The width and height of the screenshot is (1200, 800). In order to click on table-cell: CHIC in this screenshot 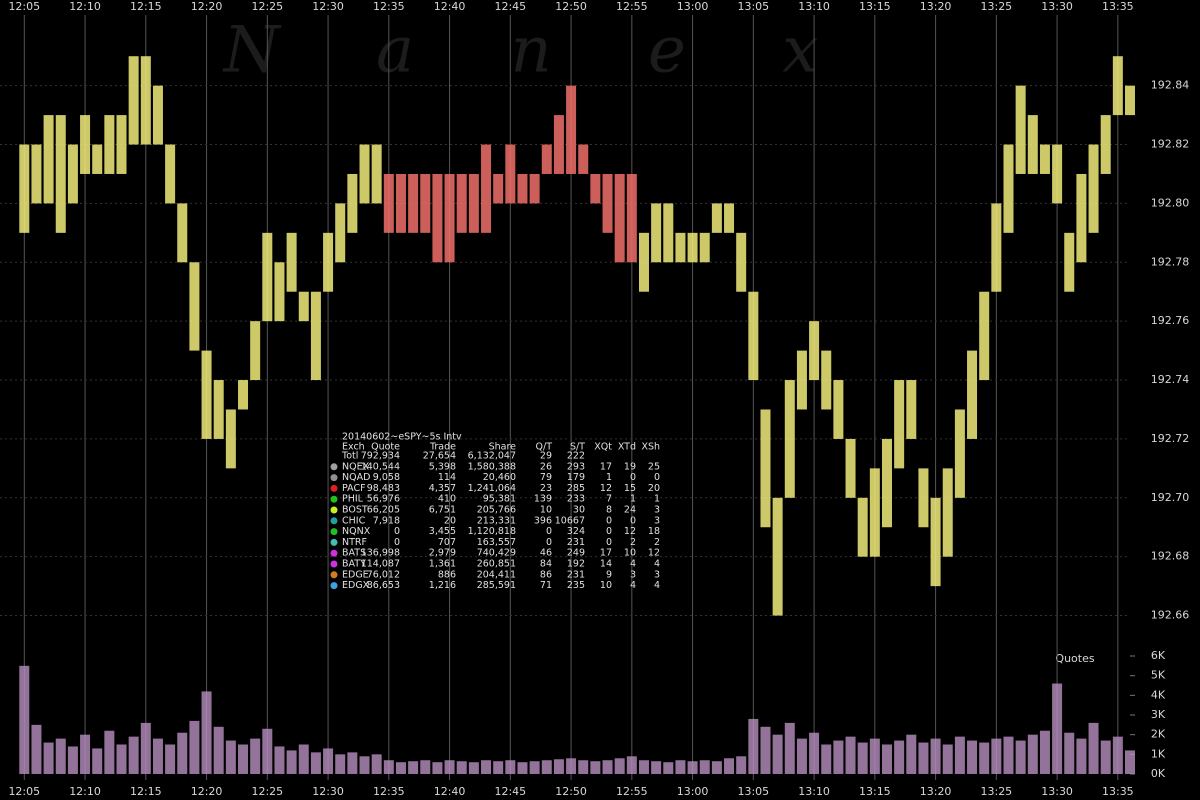, I will do `click(354, 520)`.